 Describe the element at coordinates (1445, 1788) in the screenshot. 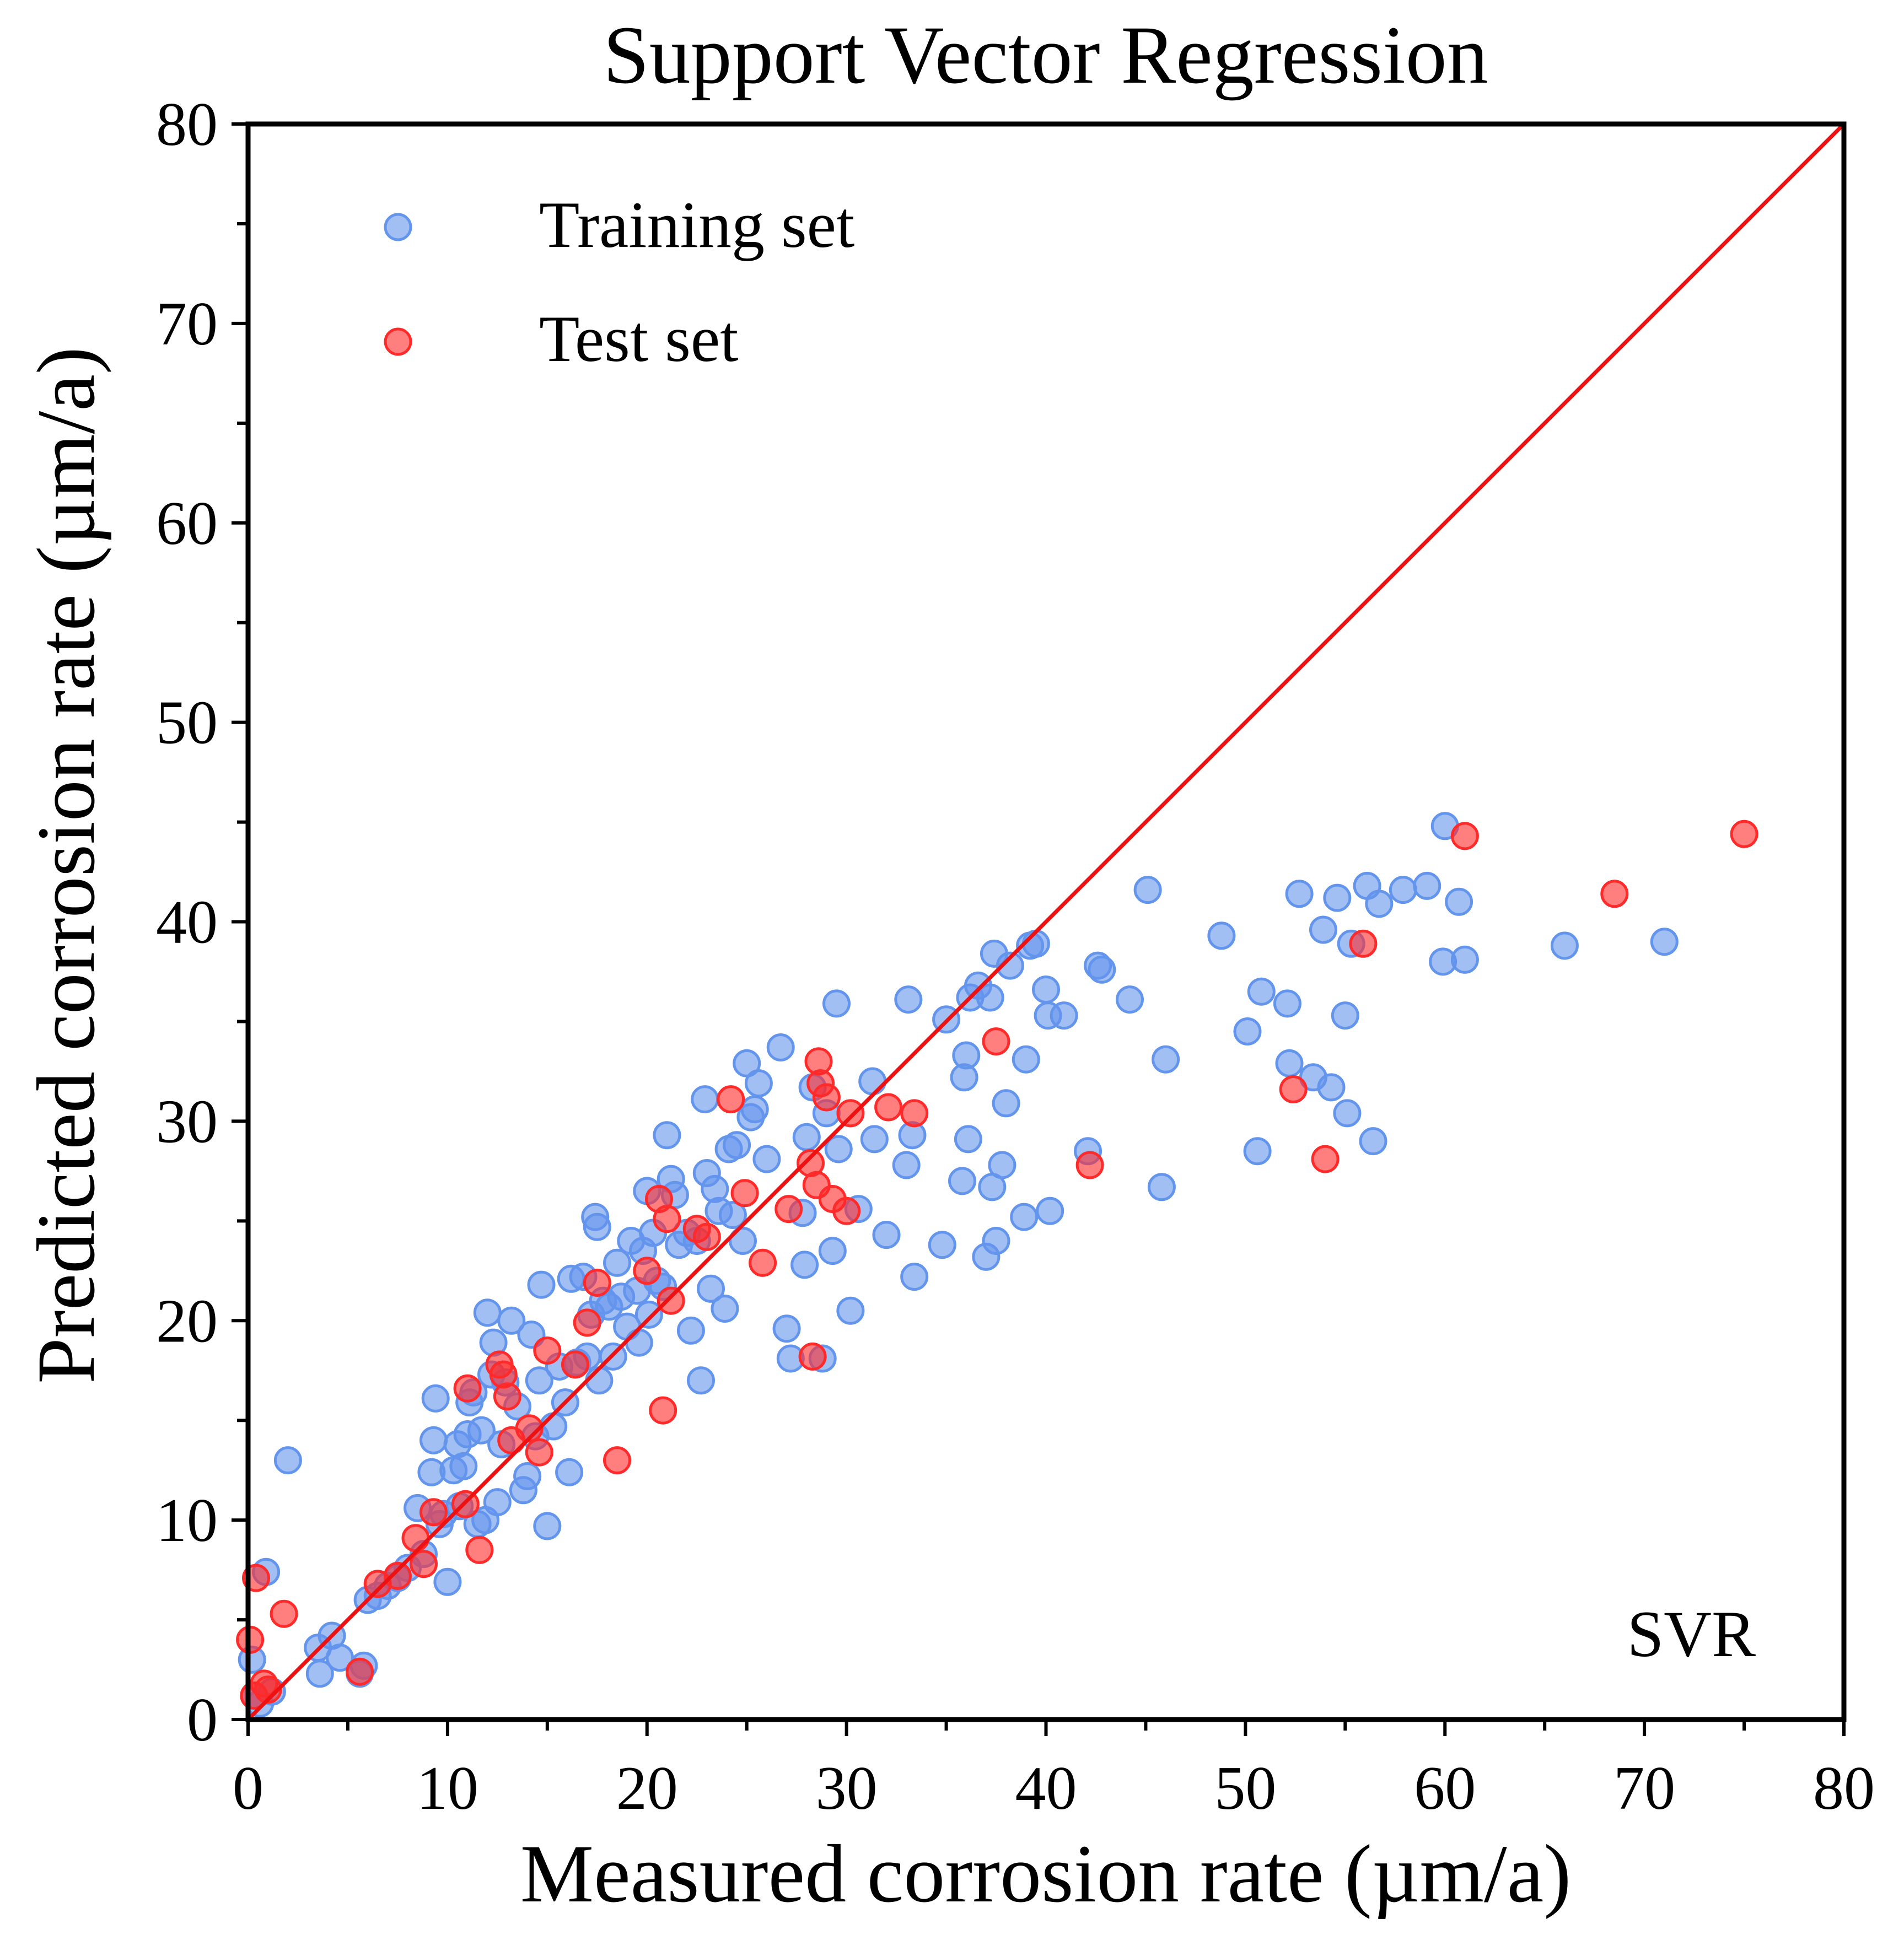

I see `x-tick-label: 60` at that location.